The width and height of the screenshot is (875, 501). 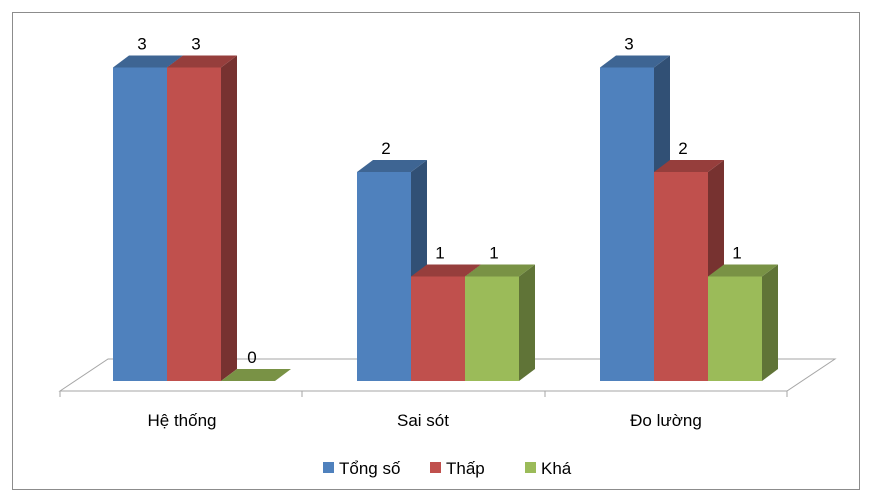 What do you see at coordinates (666, 420) in the screenshot?
I see `category-label: Đo lường` at bounding box center [666, 420].